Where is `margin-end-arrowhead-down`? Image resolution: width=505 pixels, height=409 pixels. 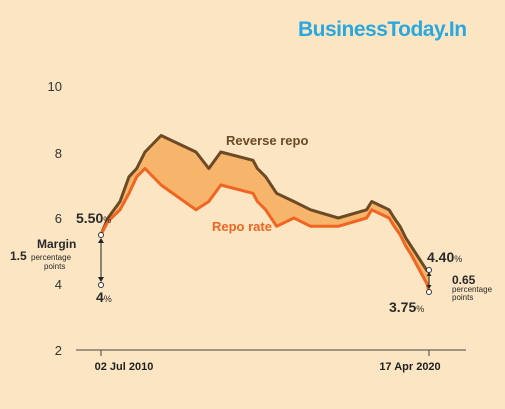
margin-end-arrowhead-down is located at coordinates (429, 287).